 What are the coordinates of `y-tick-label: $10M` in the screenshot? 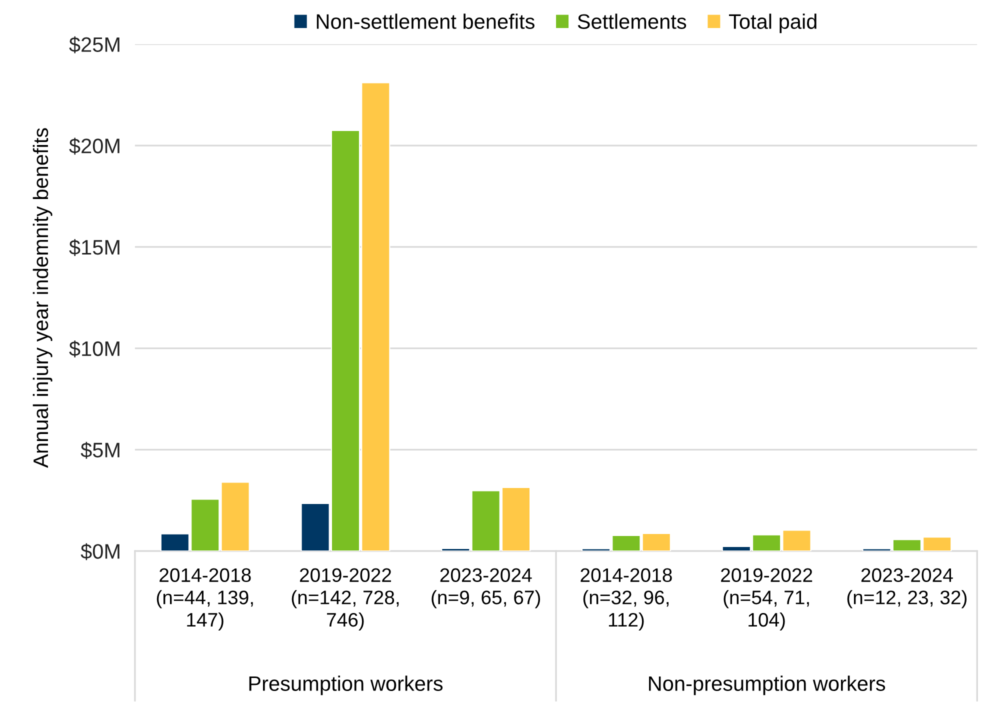 It's located at (94, 349).